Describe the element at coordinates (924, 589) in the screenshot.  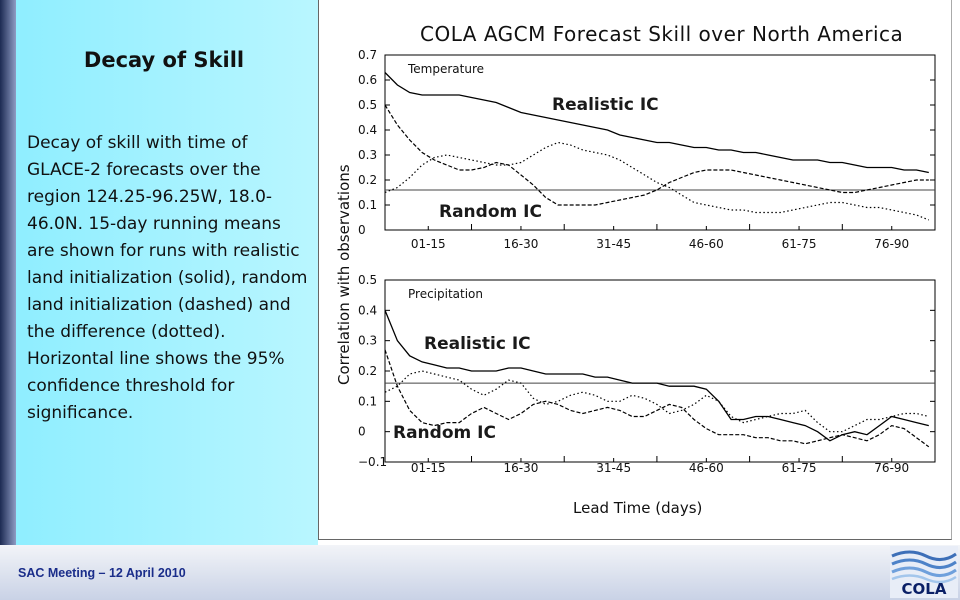
I see `cola-logo-text: COLA` at that location.